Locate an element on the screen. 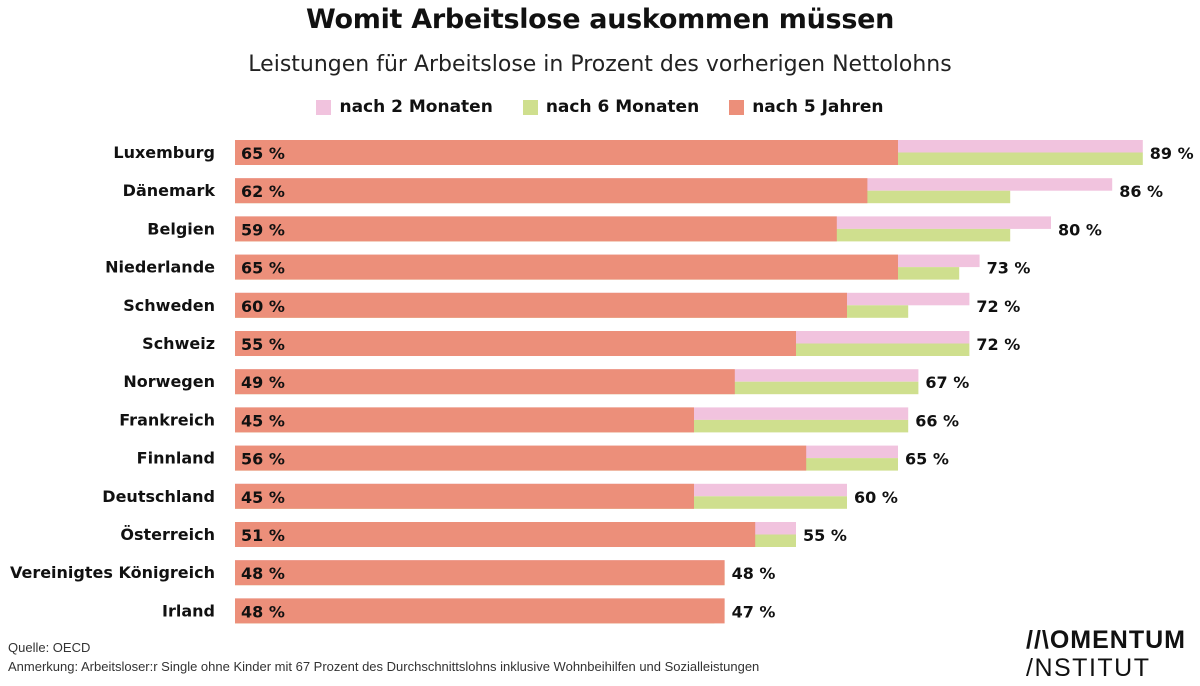  end-value-label: 67 % is located at coordinates (947, 382).